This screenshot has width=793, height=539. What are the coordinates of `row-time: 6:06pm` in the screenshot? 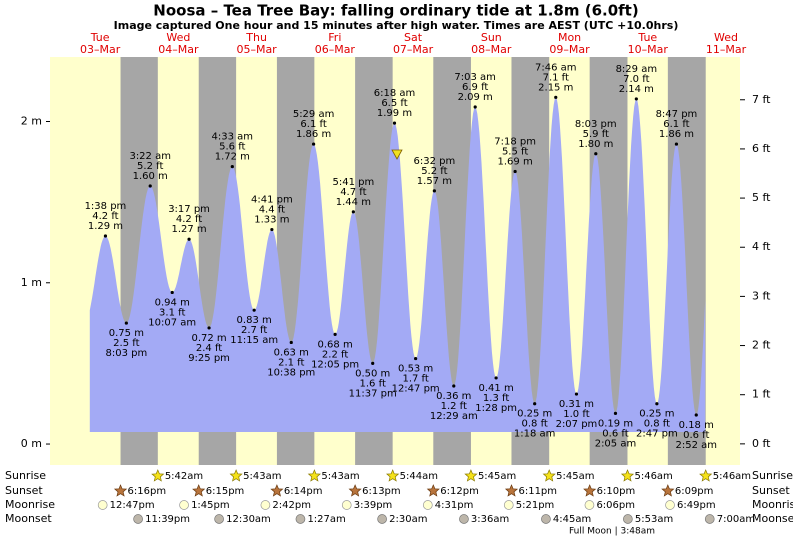 It's located at (615, 505).